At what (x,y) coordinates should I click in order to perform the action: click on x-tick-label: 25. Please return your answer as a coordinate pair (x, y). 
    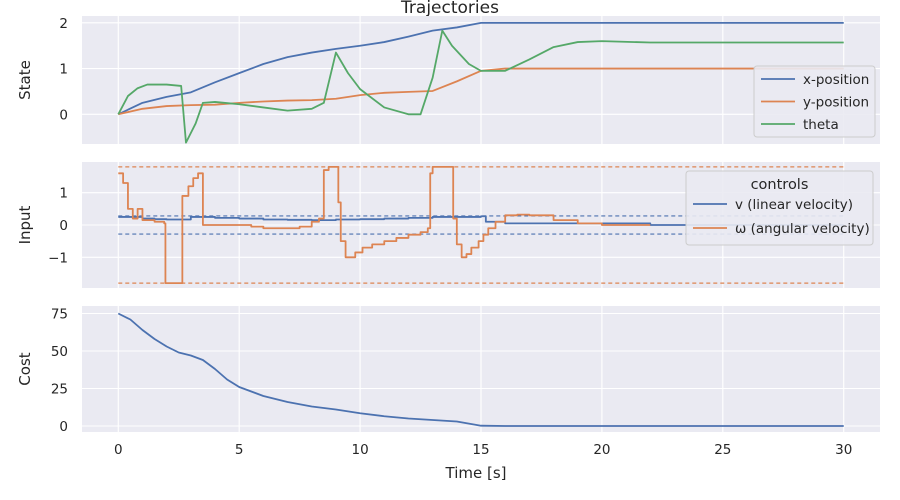
    Looking at the image, I should click on (722, 450).